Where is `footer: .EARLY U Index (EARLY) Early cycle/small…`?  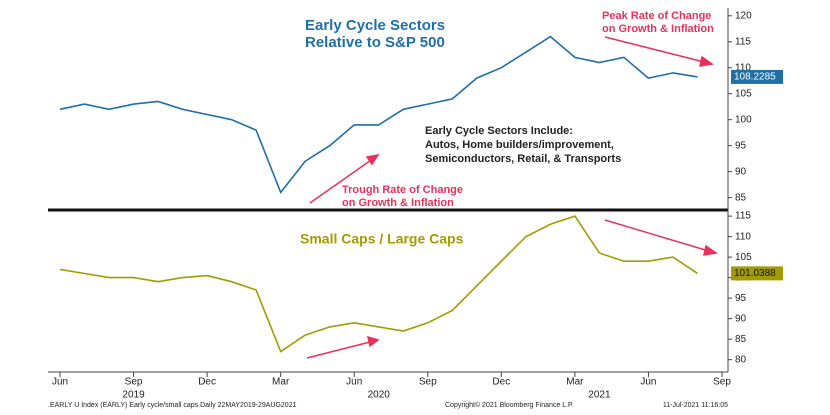 footer: .EARLY U Index (EARLY) Early cycle/small… is located at coordinates (172, 405).